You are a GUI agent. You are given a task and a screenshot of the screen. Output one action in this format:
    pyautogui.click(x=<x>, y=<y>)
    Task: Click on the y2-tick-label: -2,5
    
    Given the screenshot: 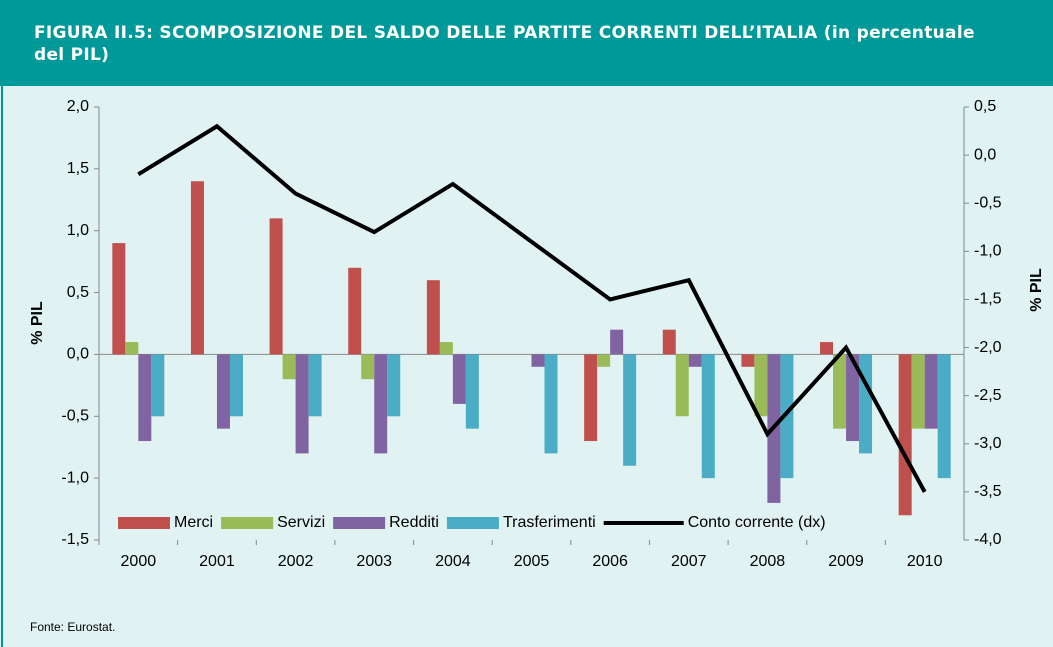 What is the action you would take?
    pyautogui.click(x=988, y=395)
    